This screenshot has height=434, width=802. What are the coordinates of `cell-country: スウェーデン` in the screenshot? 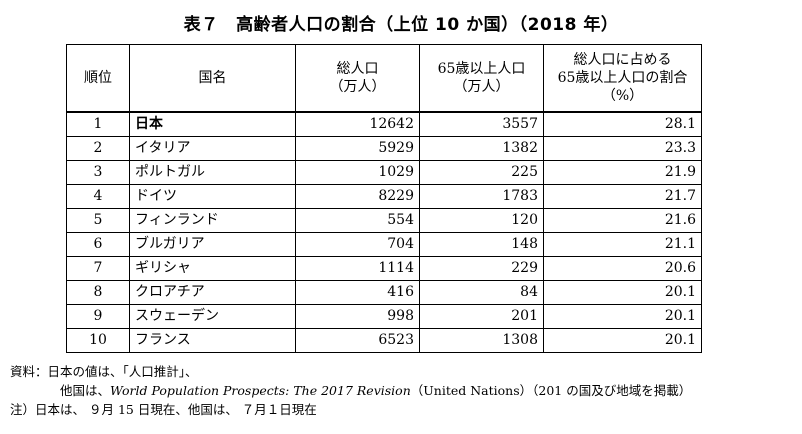 It's located at (212, 316).